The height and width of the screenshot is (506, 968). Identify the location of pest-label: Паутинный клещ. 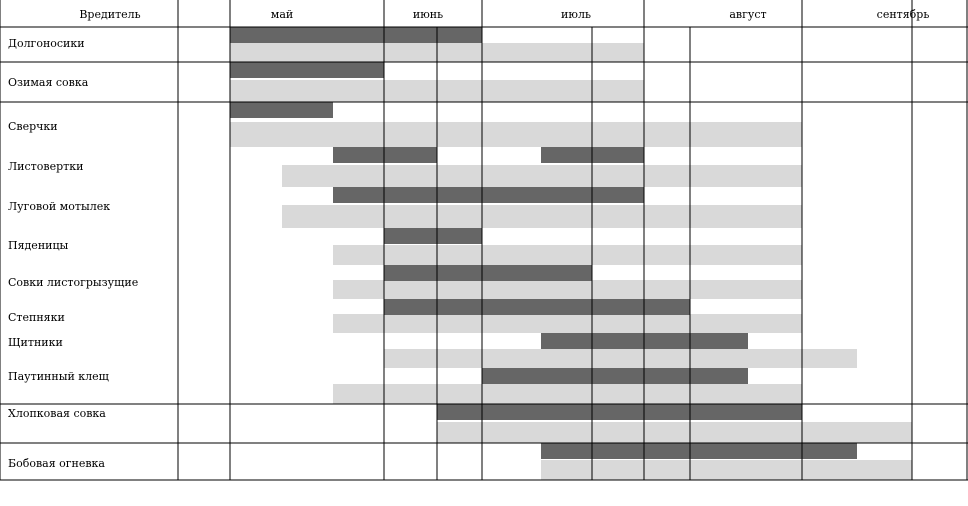
(58, 376).